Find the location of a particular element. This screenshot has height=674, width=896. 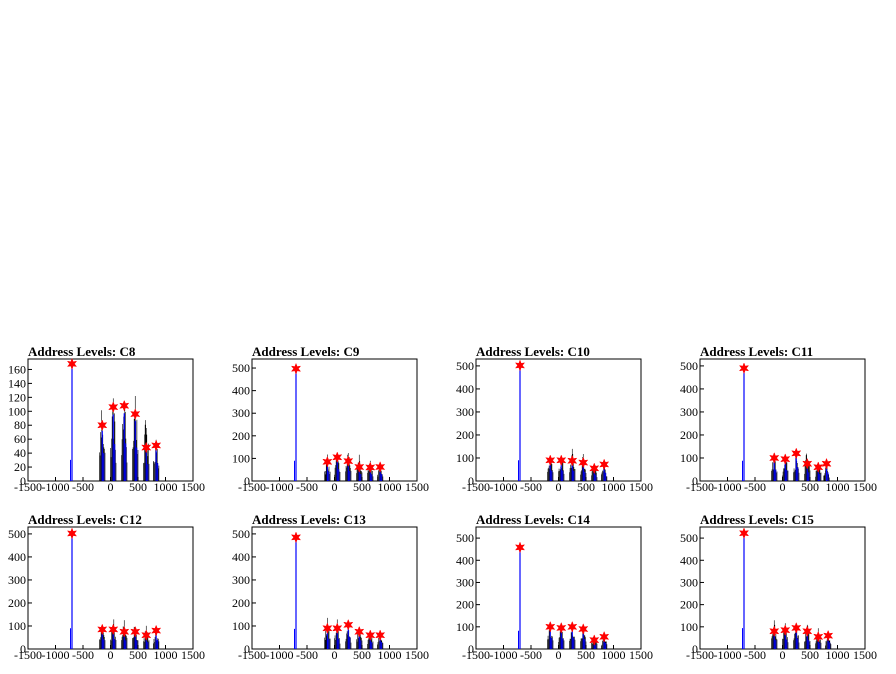

chart-title: Address Levels: C14 is located at coordinates (533, 519).